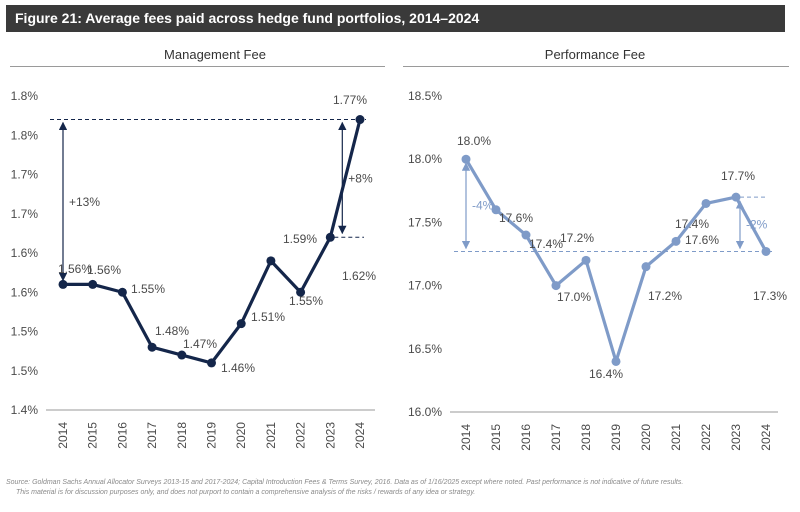  I want to click on management-x-tick-label: 2019, so click(212, 435).